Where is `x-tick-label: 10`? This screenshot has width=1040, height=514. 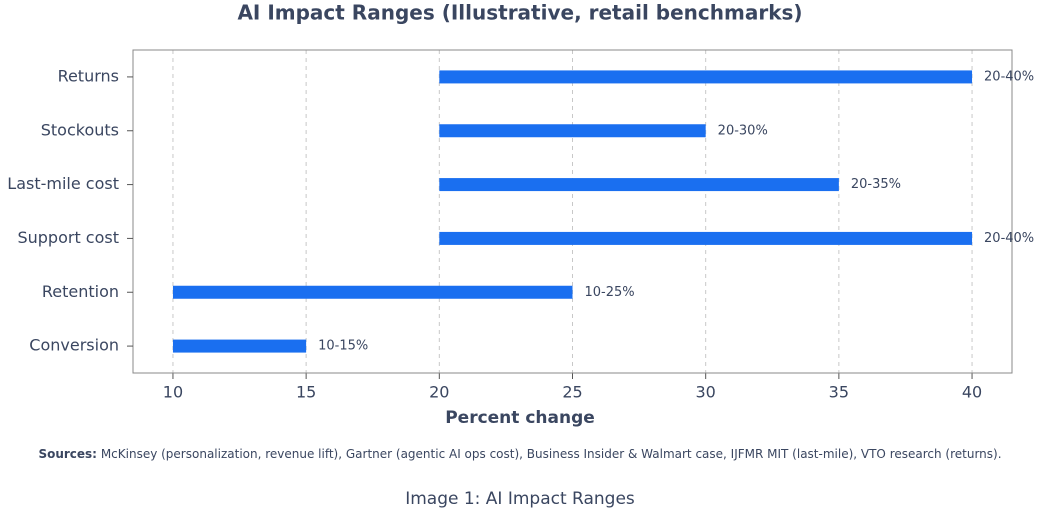
x-tick-label: 10 is located at coordinates (173, 392).